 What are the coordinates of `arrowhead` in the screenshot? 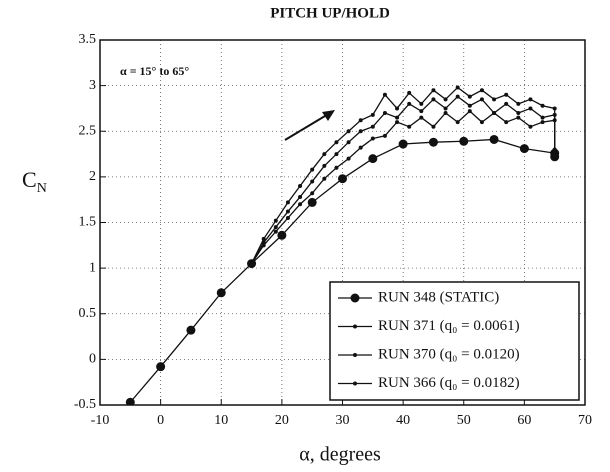 It's located at (328, 115).